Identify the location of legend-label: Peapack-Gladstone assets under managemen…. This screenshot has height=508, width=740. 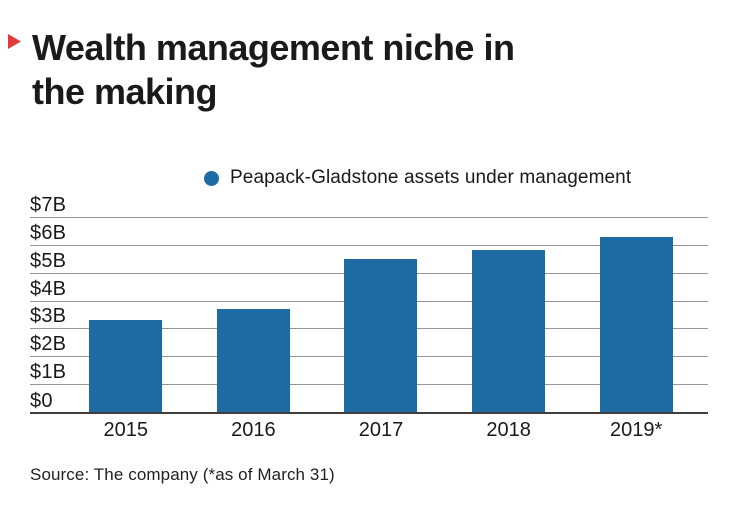
(431, 177).